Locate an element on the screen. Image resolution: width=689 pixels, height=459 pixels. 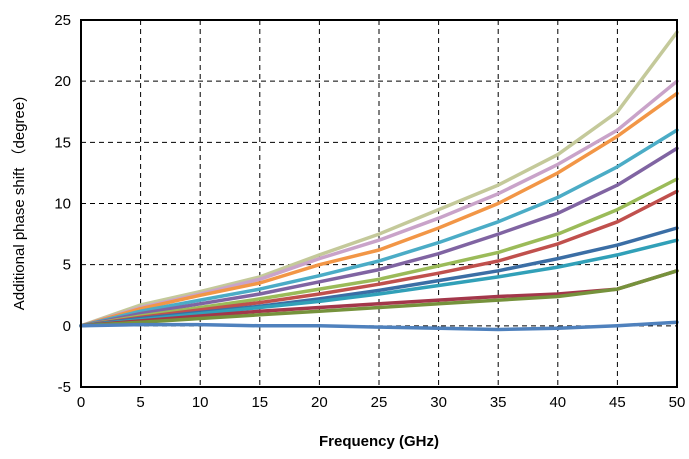
x-tick-labels: 0 5 10 15 20 25 30 35 40 45 50 is located at coordinates (381, 402).